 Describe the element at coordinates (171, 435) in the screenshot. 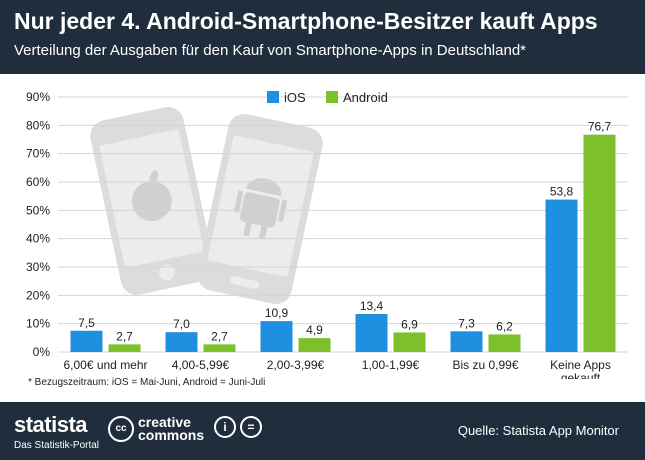

I see `cc-text-commons: commons` at that location.